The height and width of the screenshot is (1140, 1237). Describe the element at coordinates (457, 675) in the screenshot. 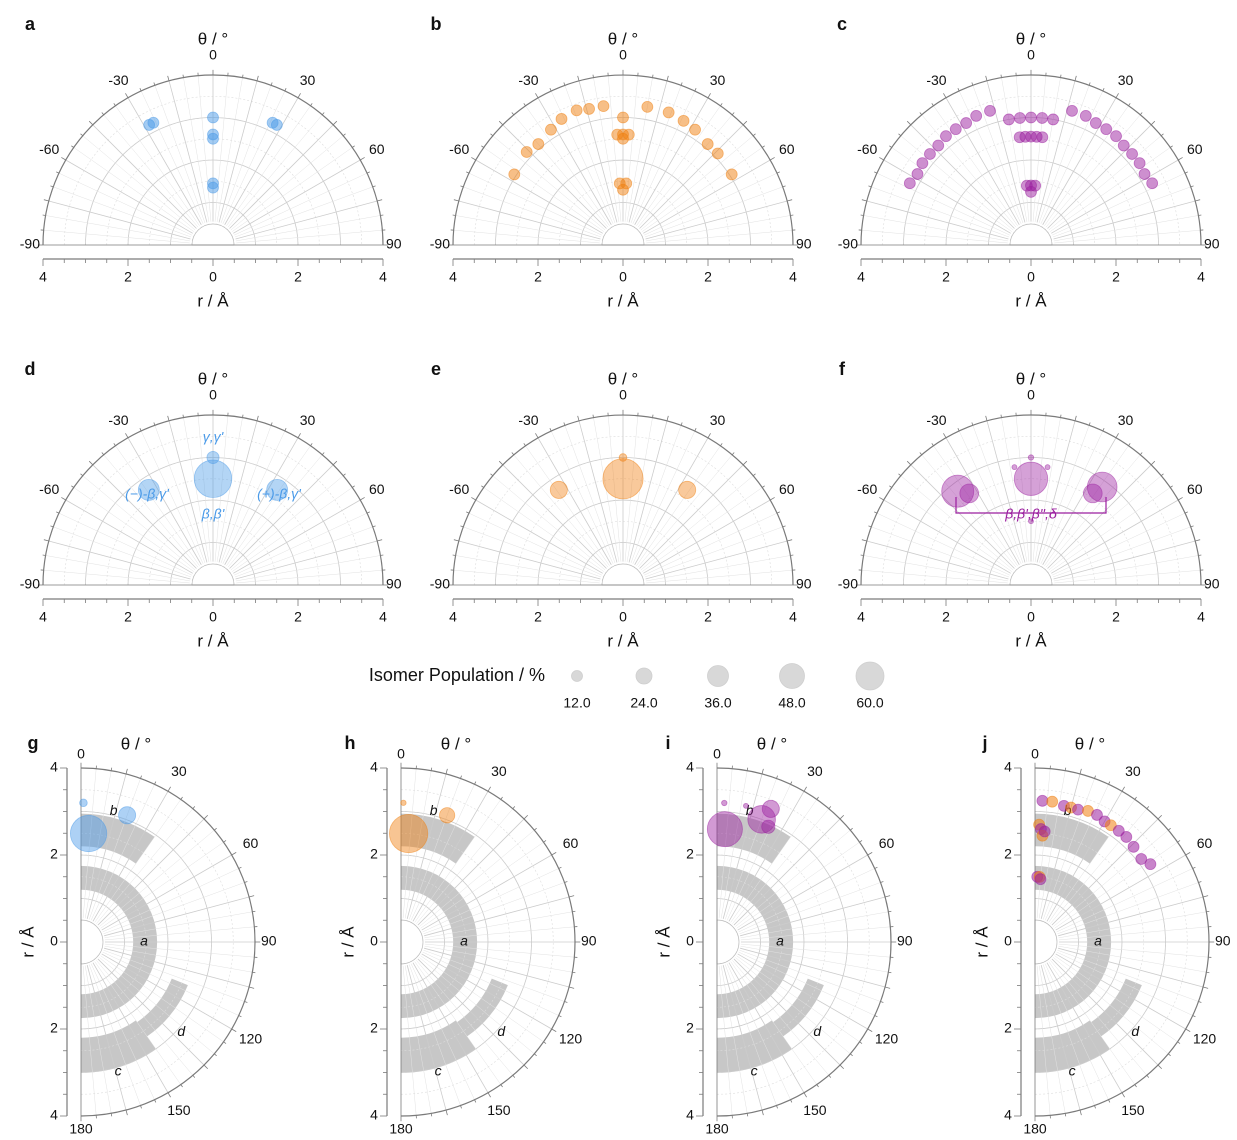

I see `legend-title: Isomer Population / %` at that location.